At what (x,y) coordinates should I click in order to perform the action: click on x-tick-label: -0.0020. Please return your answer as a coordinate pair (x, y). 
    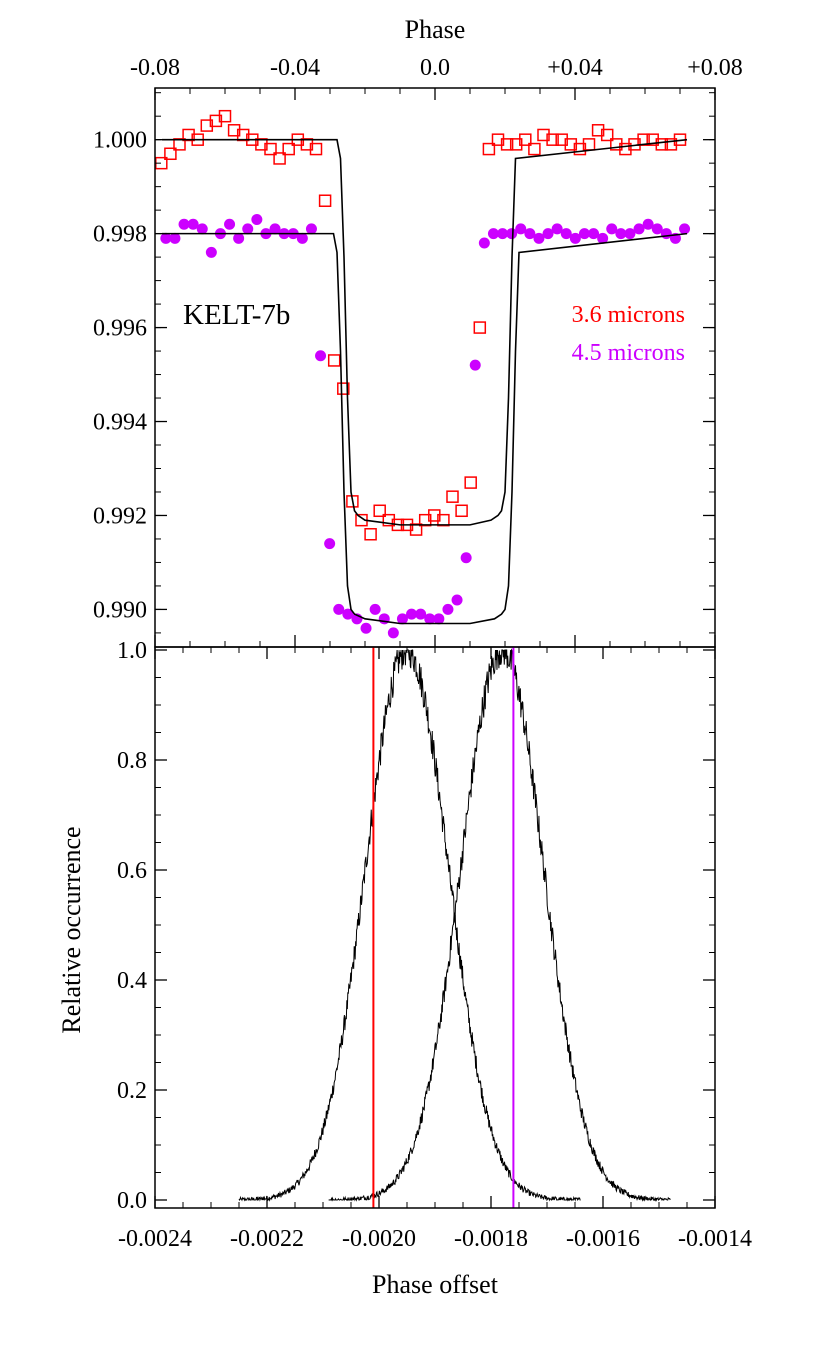
    Looking at the image, I should click on (379, 1239).